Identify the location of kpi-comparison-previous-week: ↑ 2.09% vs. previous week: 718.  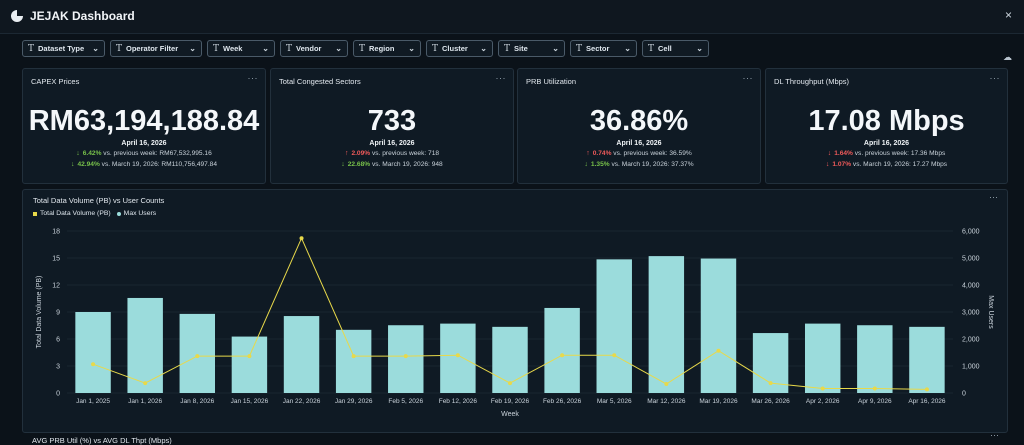
(392, 153).